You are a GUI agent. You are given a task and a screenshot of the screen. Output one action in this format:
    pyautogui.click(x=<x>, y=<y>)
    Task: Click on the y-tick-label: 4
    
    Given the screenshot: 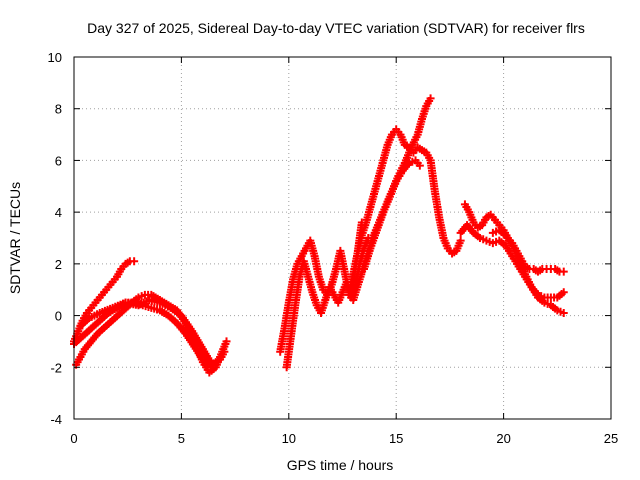 What is the action you would take?
    pyautogui.click(x=58, y=212)
    